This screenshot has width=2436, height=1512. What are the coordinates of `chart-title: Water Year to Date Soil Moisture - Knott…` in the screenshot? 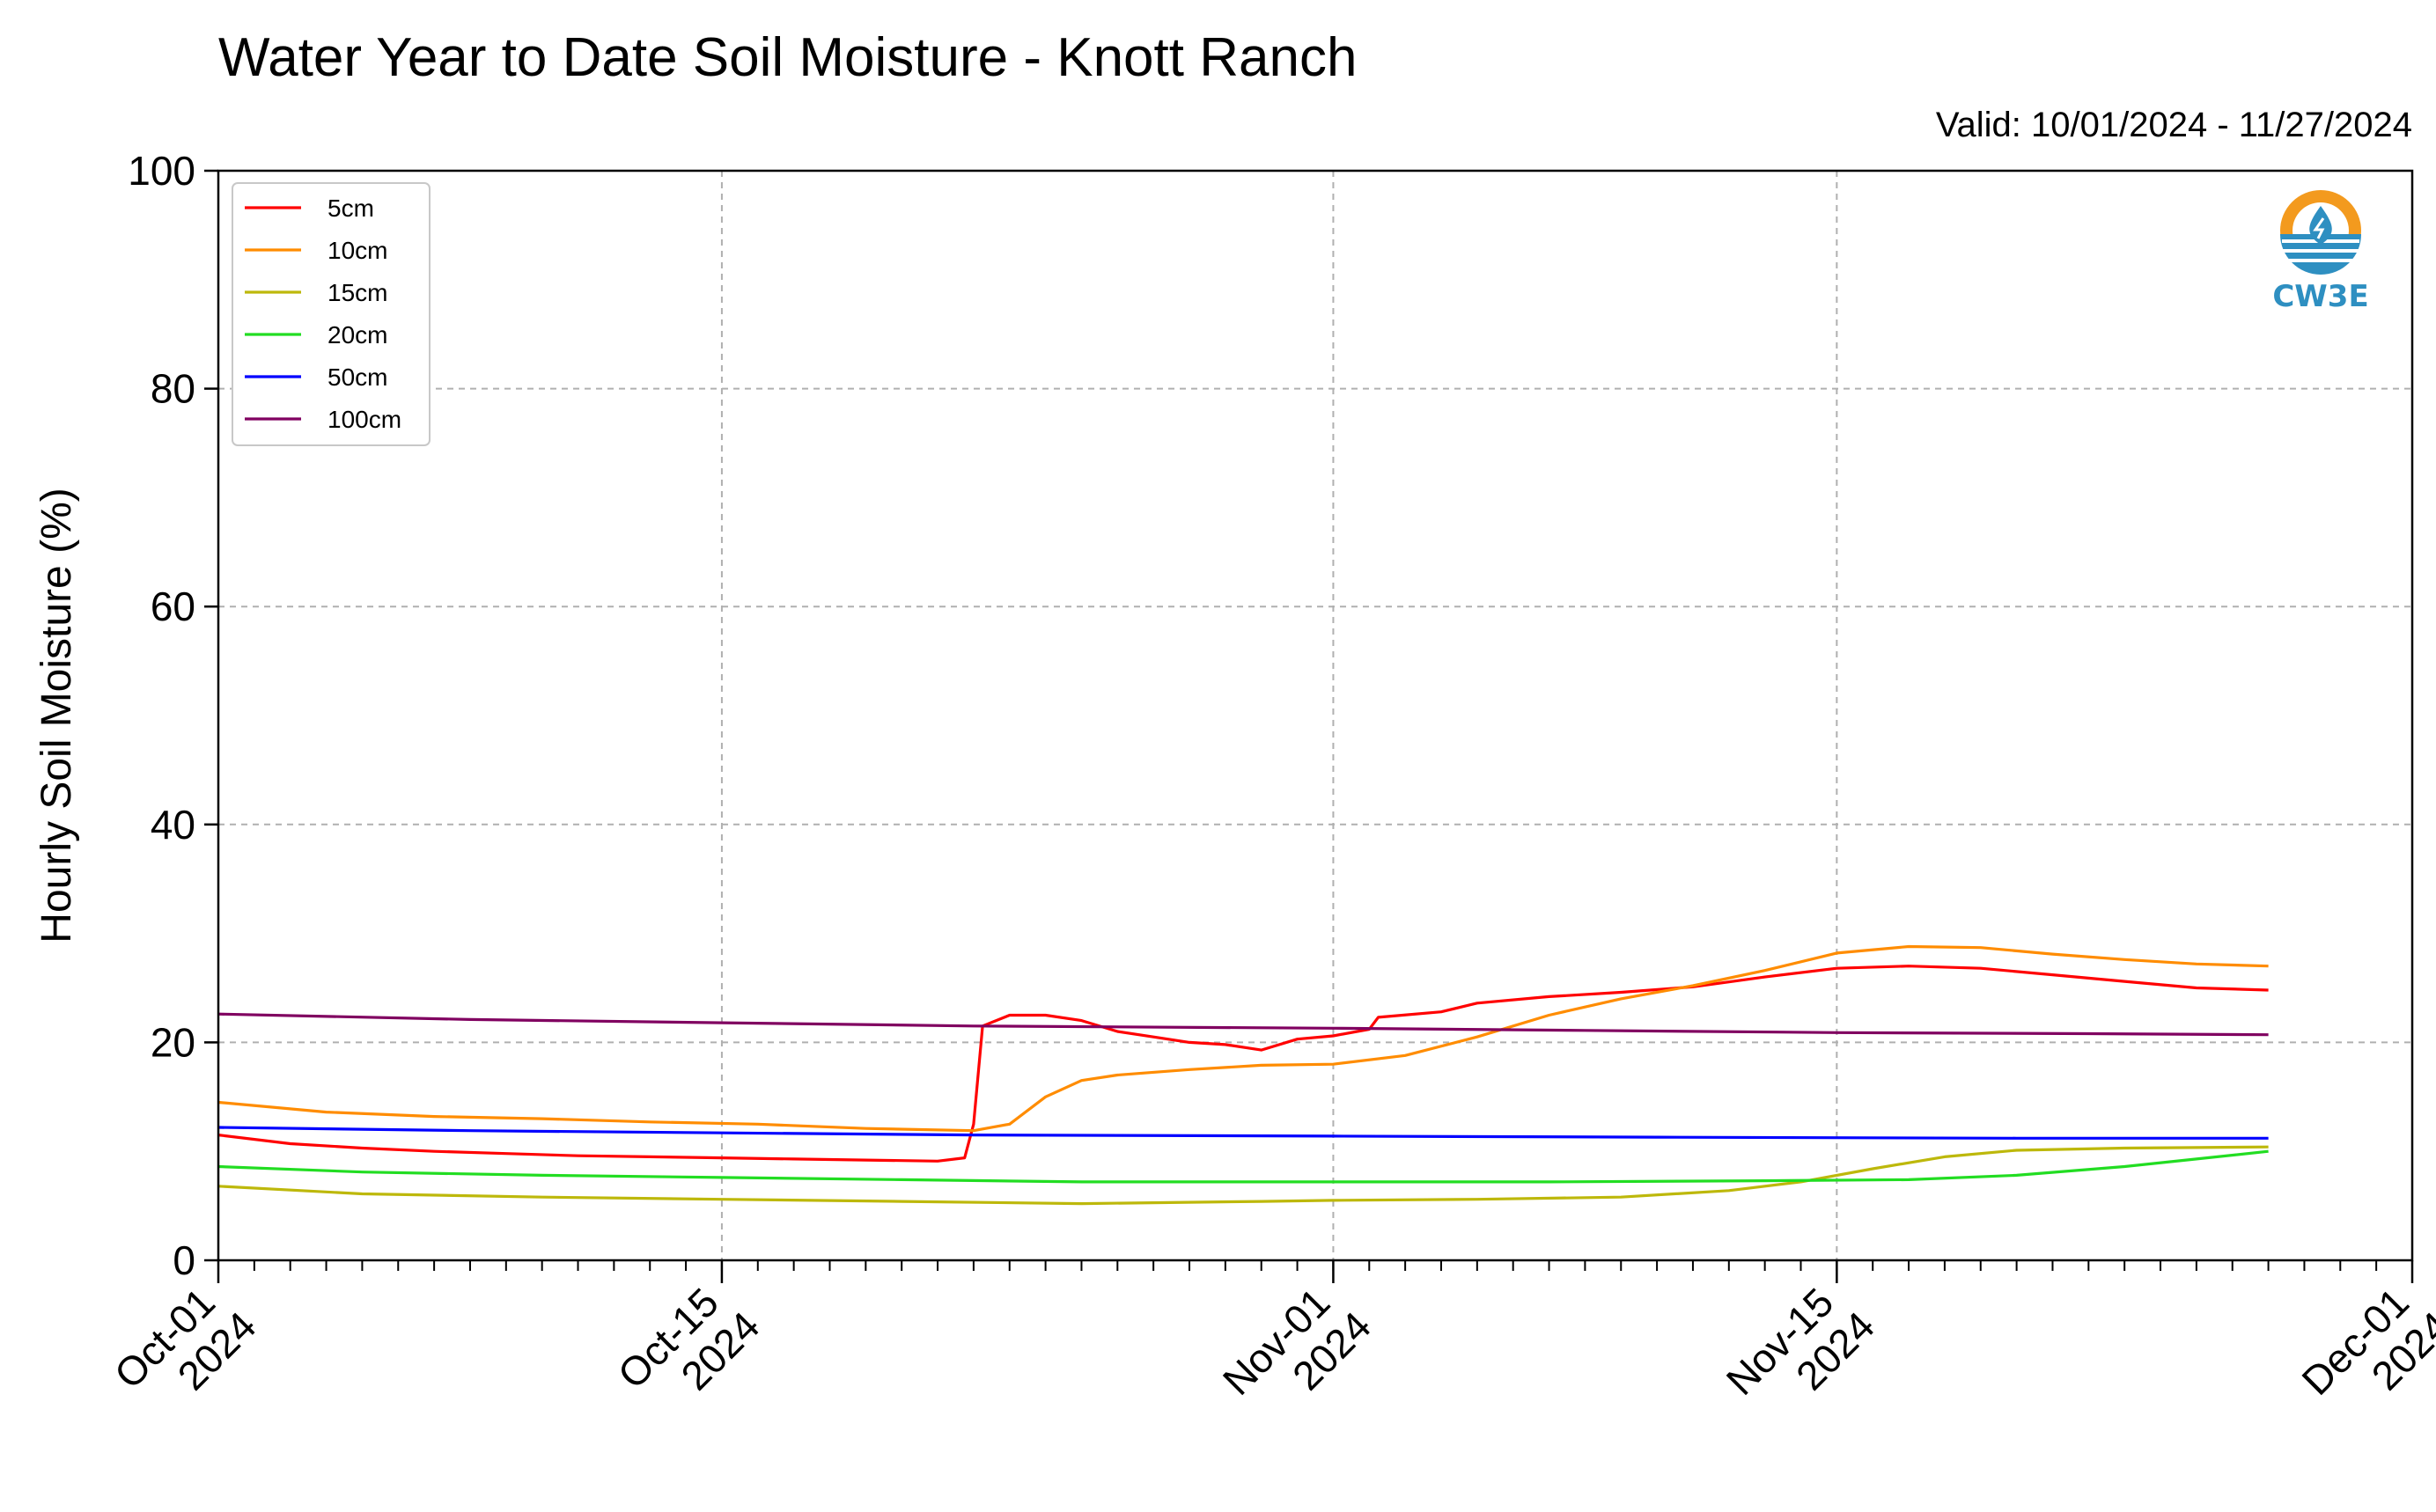 It's located at (788, 57).